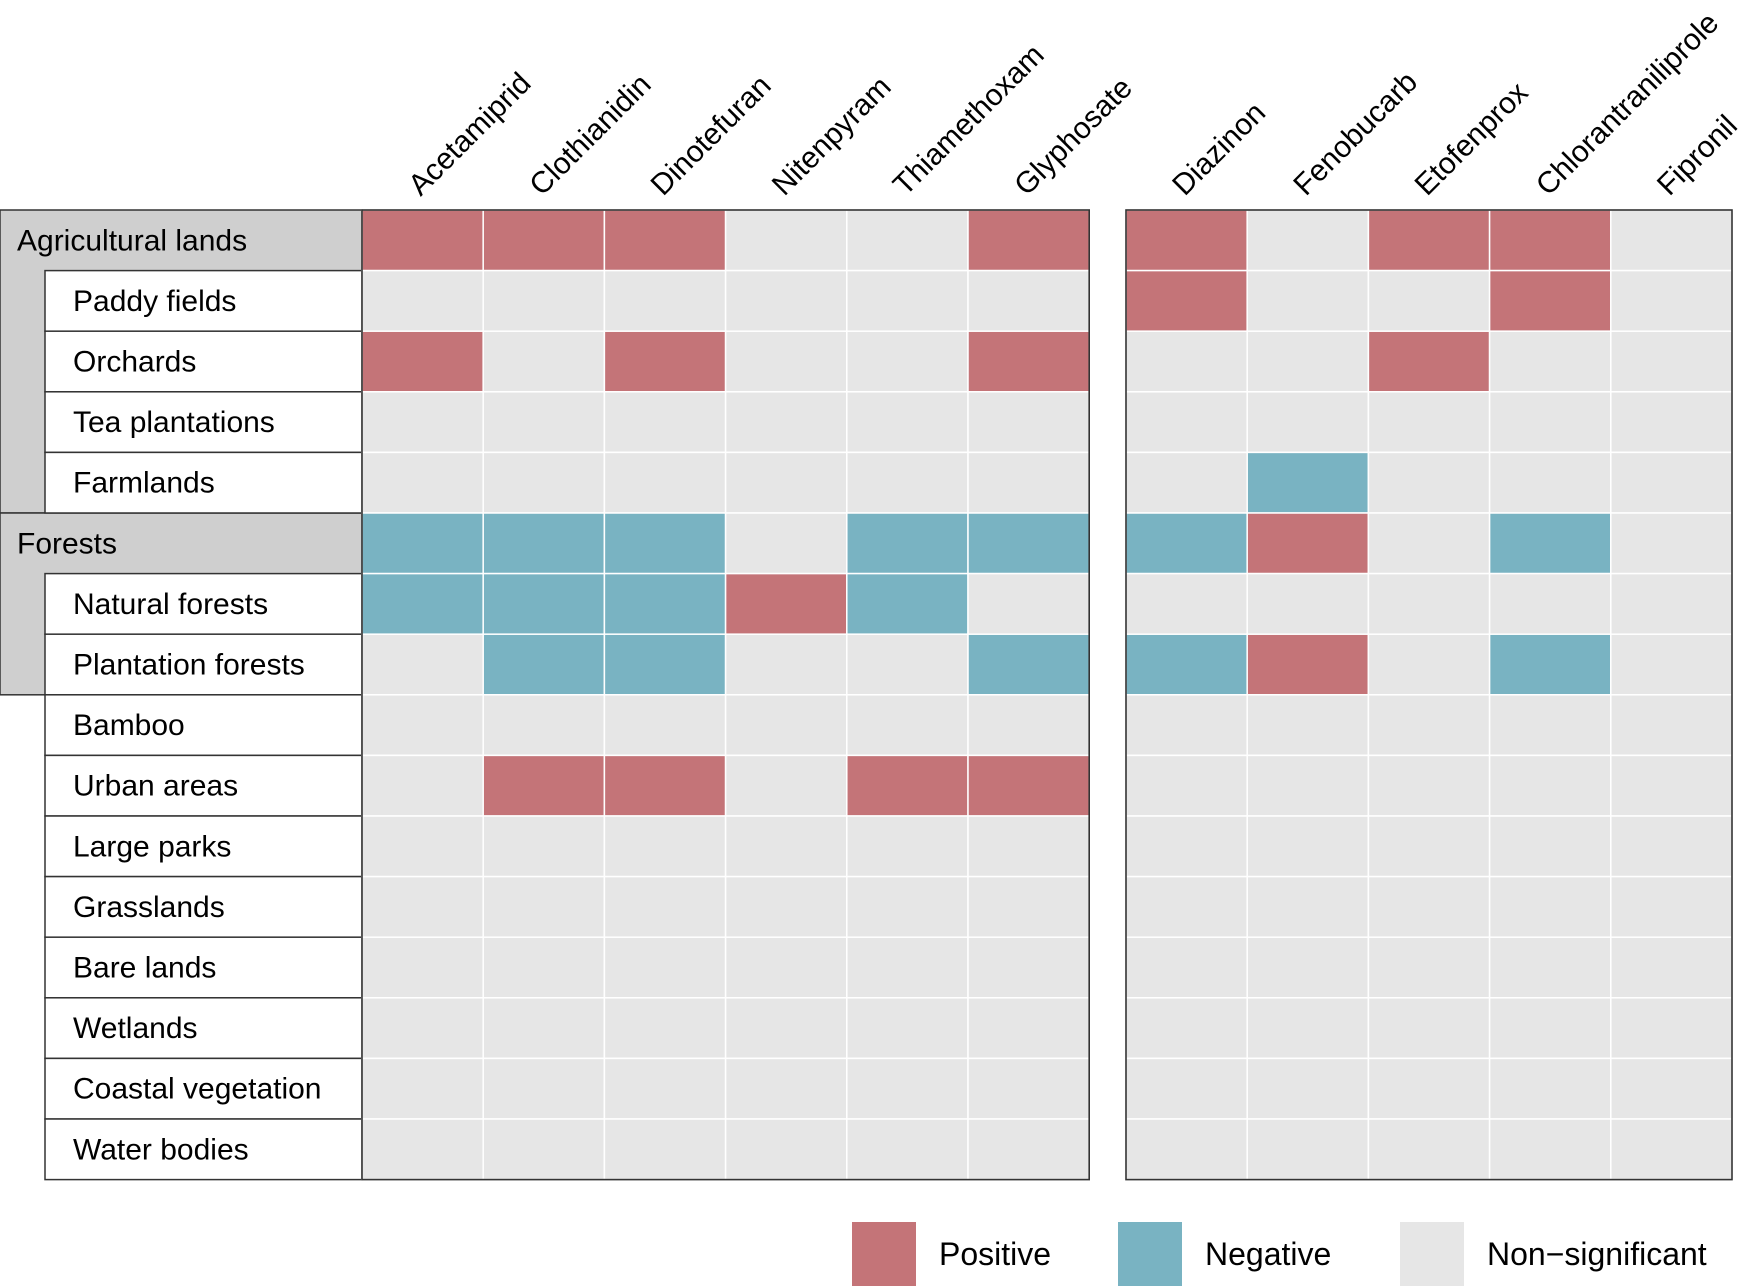  Describe the element at coordinates (786, 603) in the screenshot. I see `cell-natural-forests-nitenpyram` at that location.